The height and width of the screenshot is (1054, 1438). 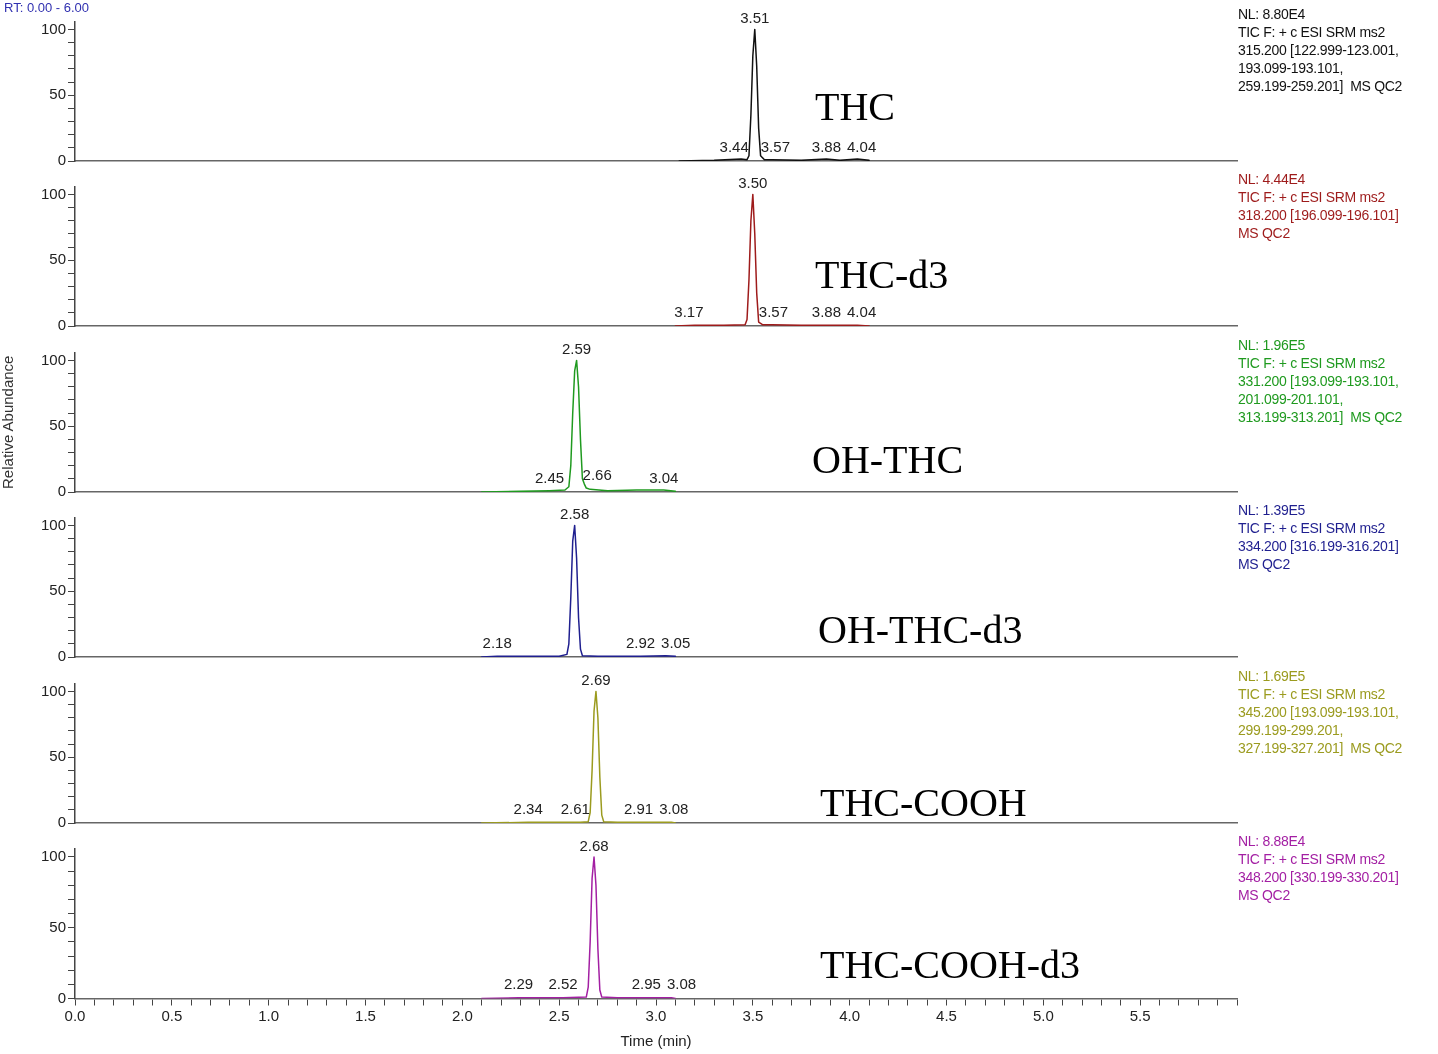 I want to click on text: TIC F: + c ESI SRM ms2 348.200 [330.199-330.201] MS QC2, so click(x=1318, y=877).